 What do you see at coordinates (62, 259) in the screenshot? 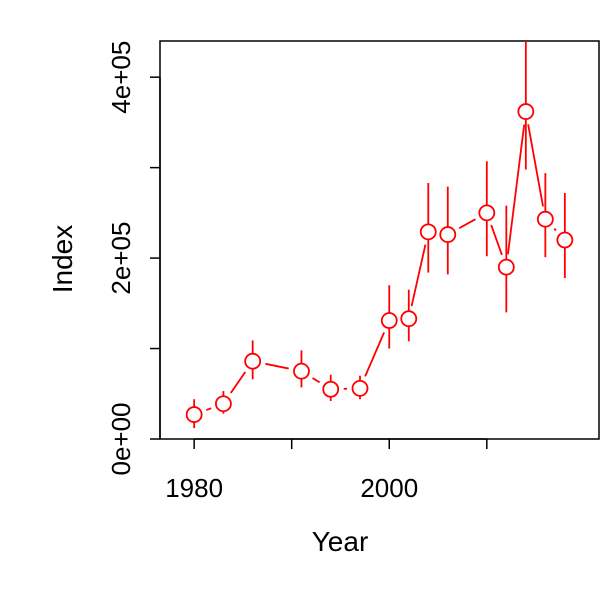
I see `y-axis-title: Index` at bounding box center [62, 259].